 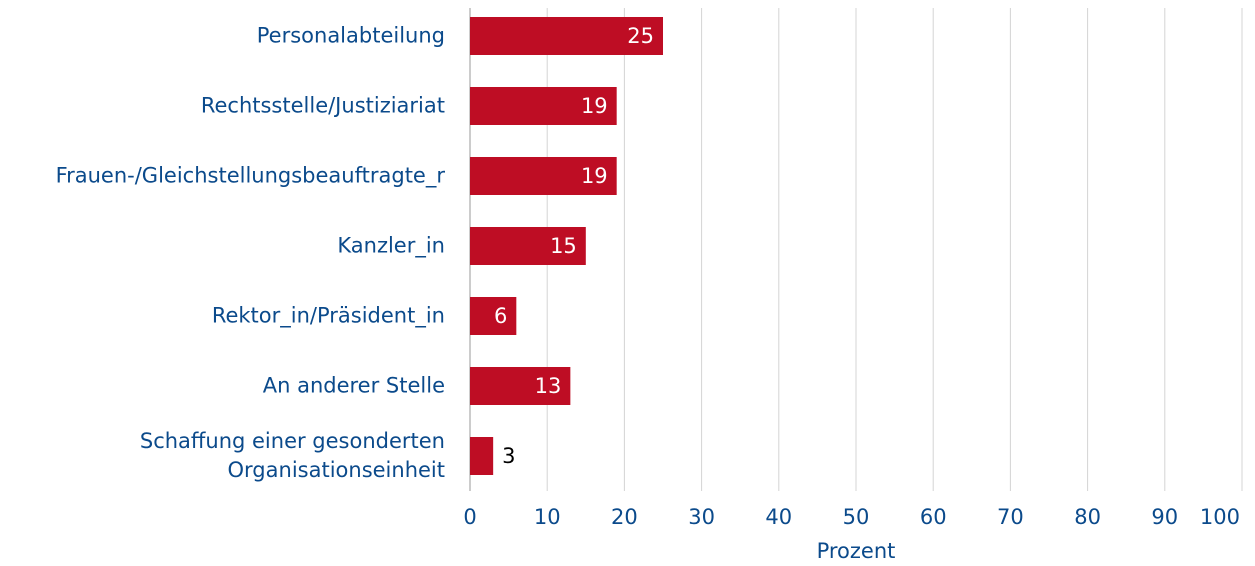 What do you see at coordinates (1164, 517) in the screenshot?
I see `x-tick-label: 90` at bounding box center [1164, 517].